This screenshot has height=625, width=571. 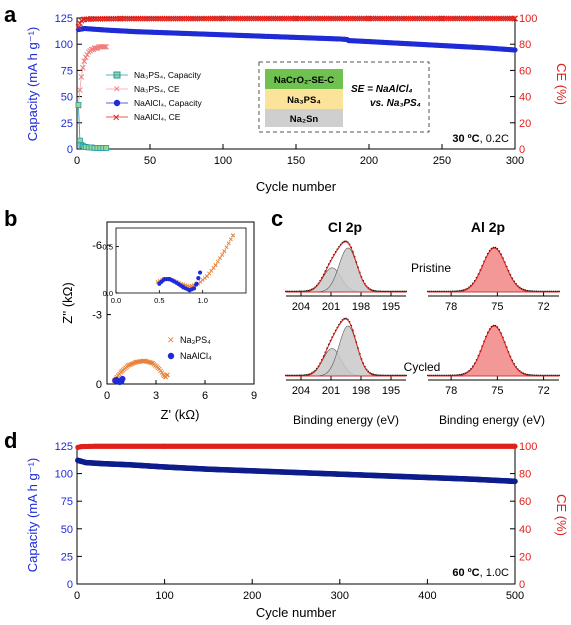 I want to click on xps-cycled-xtick-label: 72, so click(x=543, y=391).